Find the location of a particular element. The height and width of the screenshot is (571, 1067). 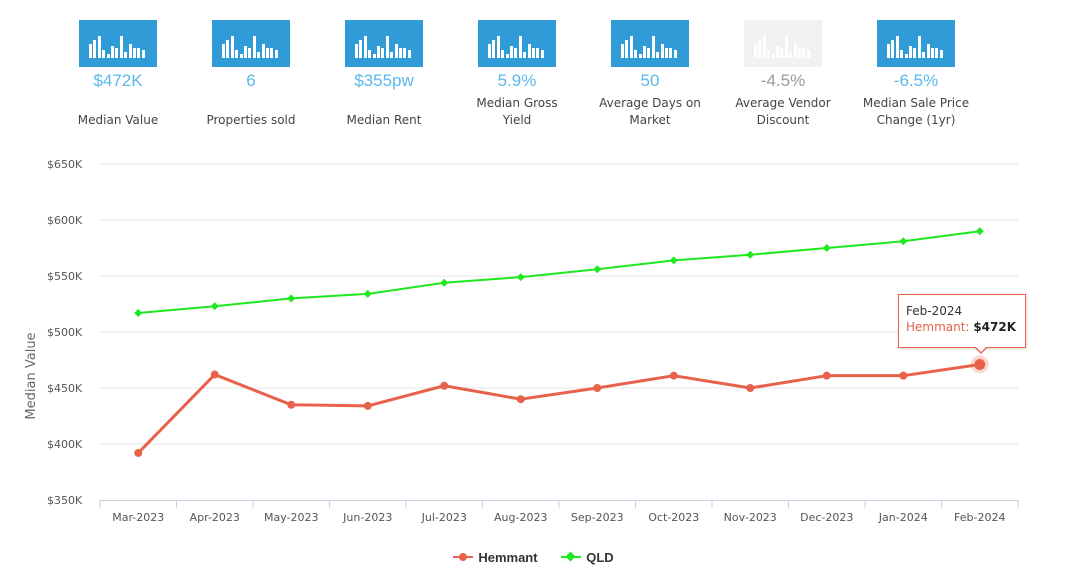

legend-label: Hemmant is located at coordinates (508, 557).